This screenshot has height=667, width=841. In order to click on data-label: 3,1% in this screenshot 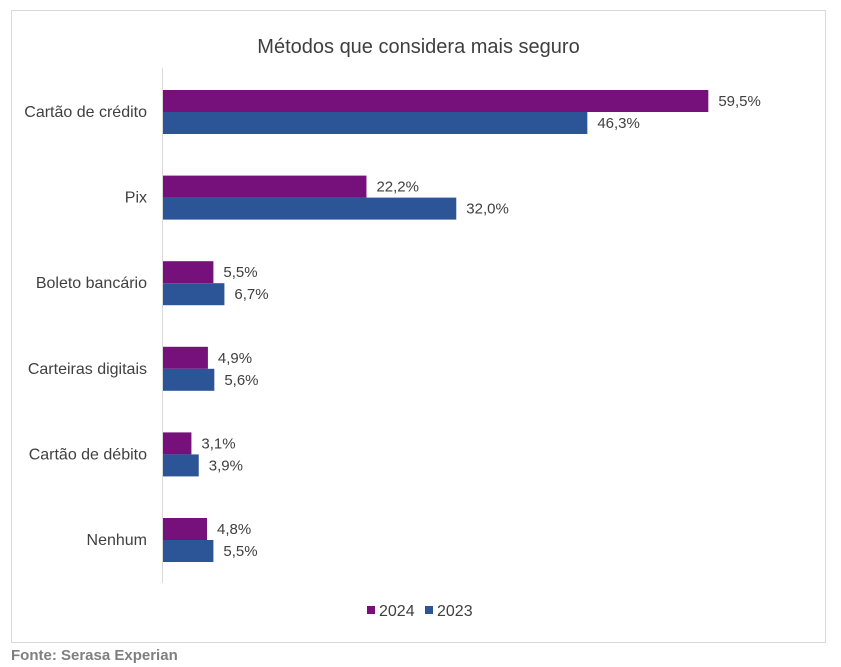, I will do `click(218, 443)`.